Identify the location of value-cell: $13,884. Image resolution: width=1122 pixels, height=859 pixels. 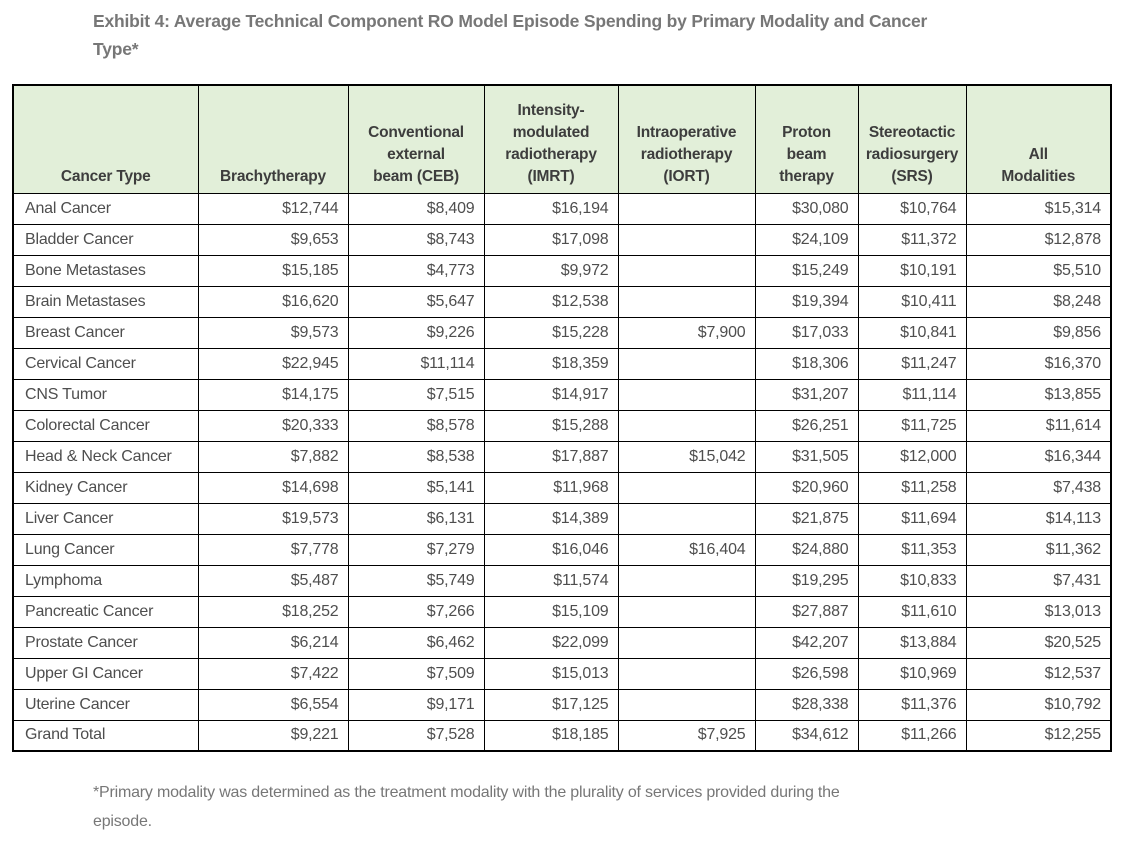
(912, 642).